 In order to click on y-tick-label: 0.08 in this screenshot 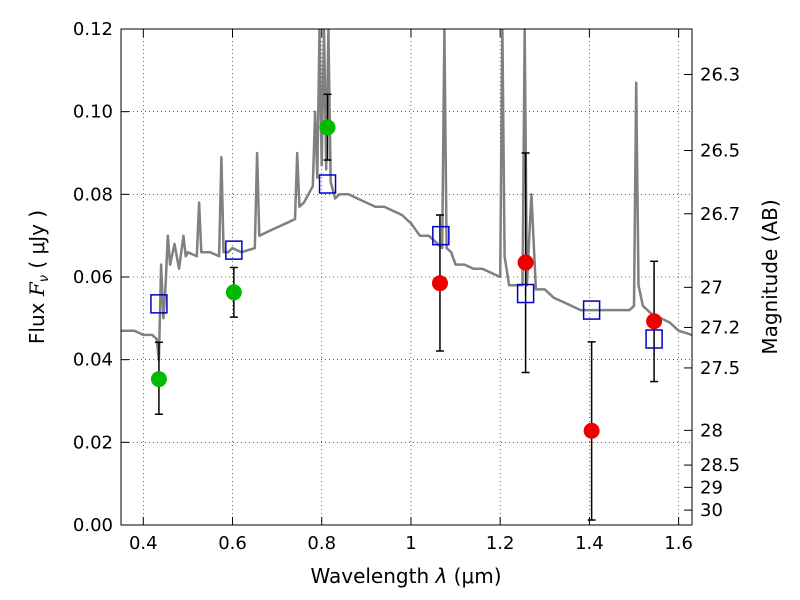, I will do `click(93, 194)`.